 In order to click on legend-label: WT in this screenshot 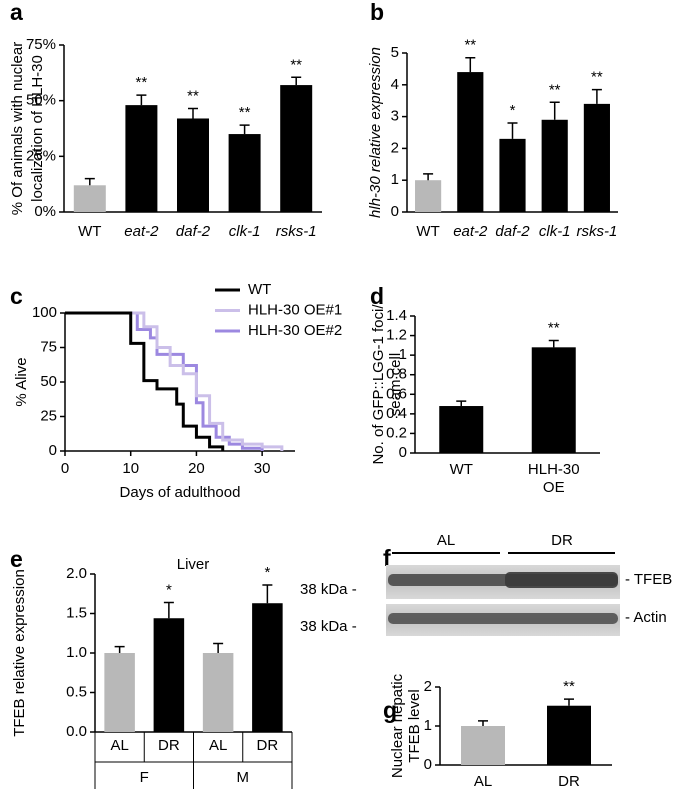, I will do `click(259, 289)`.